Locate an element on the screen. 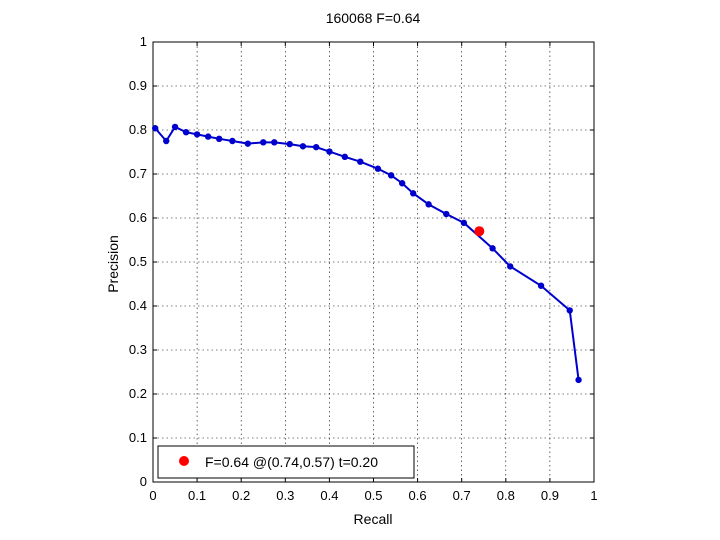  x-tick-label: 0.7 is located at coordinates (462, 495).